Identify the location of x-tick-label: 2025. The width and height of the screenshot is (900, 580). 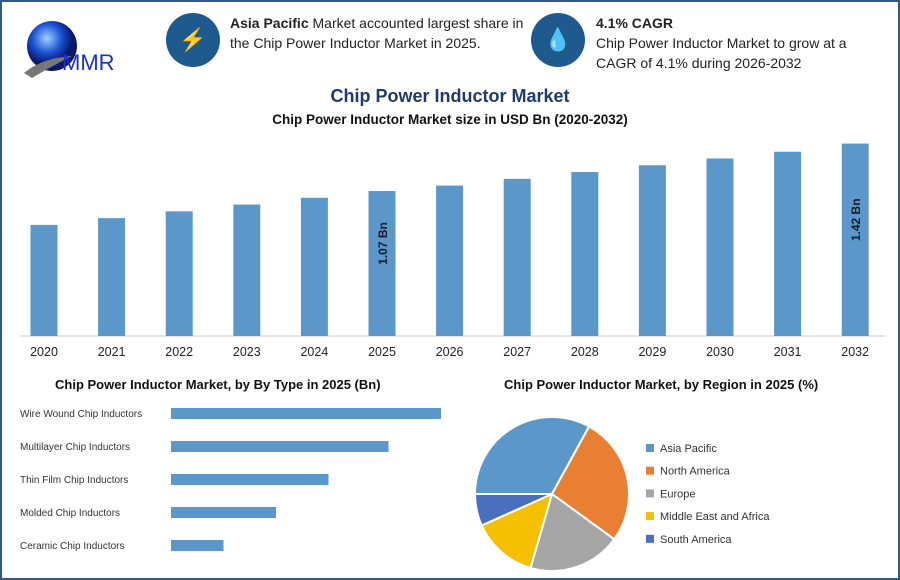
(382, 352).